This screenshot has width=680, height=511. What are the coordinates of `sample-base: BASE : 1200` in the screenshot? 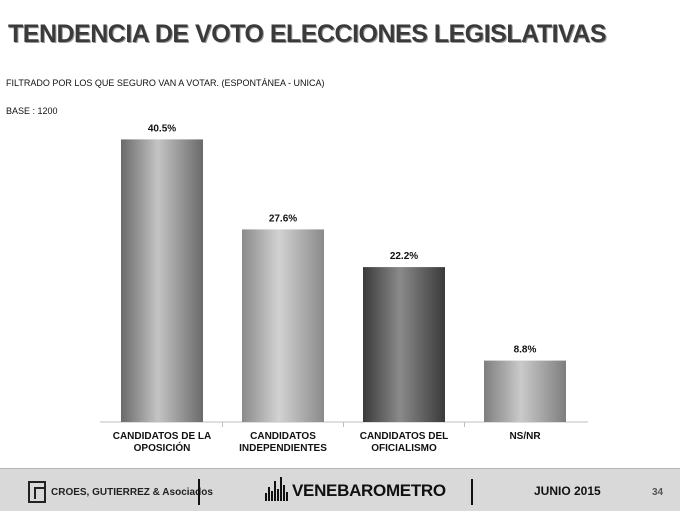 It's located at (32, 111).